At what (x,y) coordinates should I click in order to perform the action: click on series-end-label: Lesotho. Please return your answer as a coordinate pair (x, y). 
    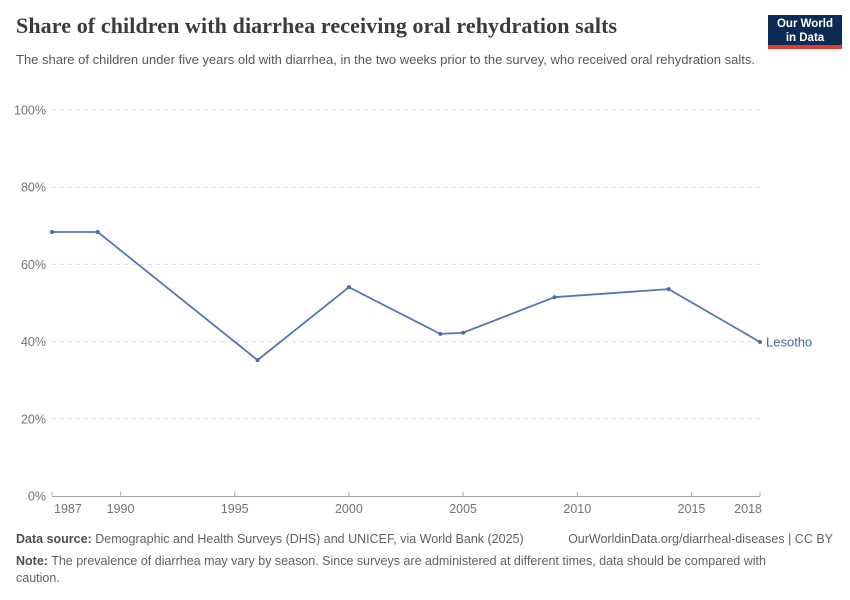
    Looking at the image, I should click on (789, 341).